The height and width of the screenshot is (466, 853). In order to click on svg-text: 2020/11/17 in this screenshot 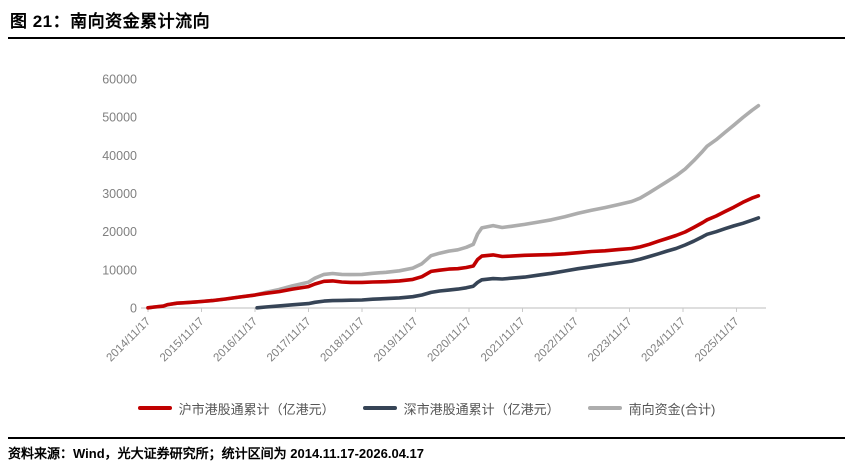, I will do `click(450, 340)`.